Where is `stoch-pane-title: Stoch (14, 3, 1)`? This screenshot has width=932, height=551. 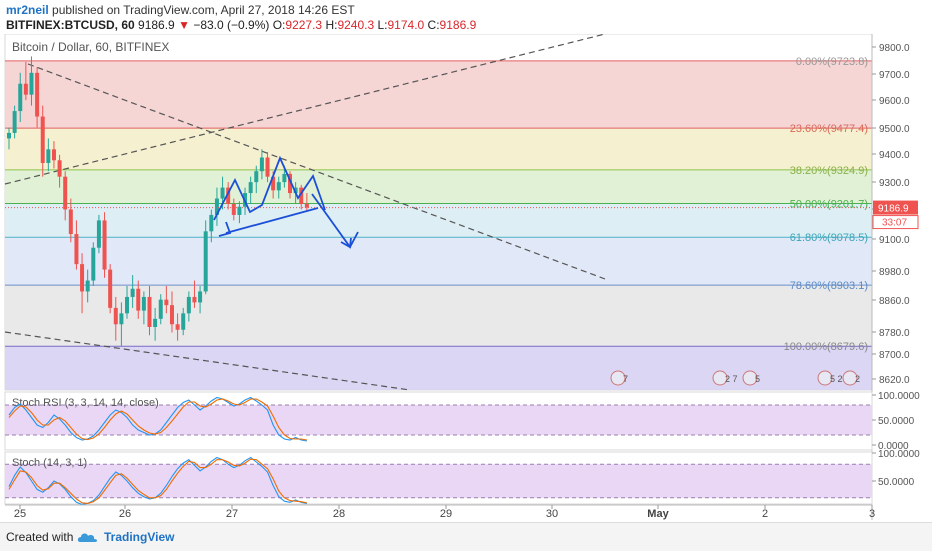
stoch-pane-title: Stoch (14, 3, 1) is located at coordinates (49, 463).